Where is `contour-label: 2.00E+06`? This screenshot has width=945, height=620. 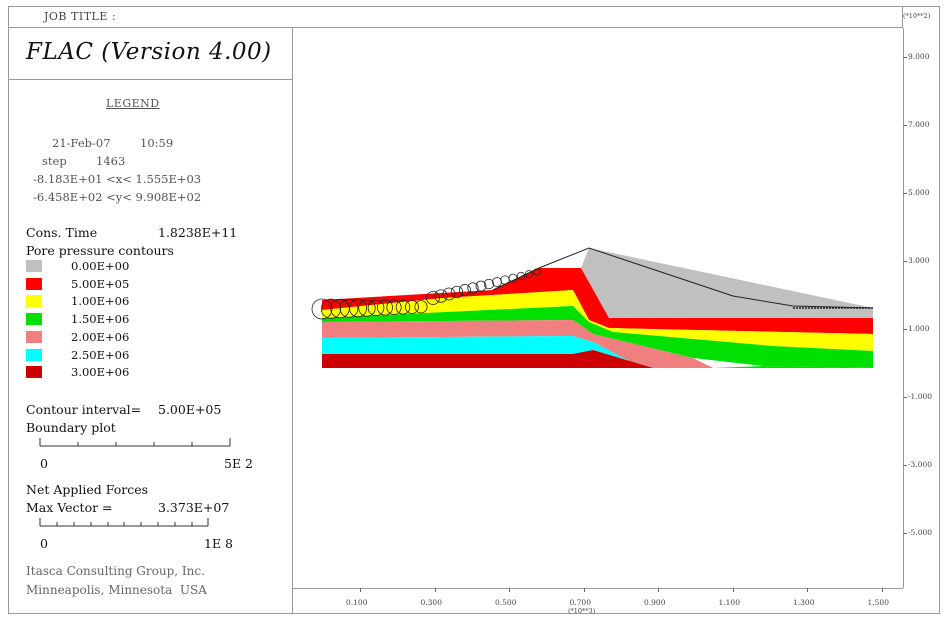
contour-label: 2.00E+06 is located at coordinates (100, 336).